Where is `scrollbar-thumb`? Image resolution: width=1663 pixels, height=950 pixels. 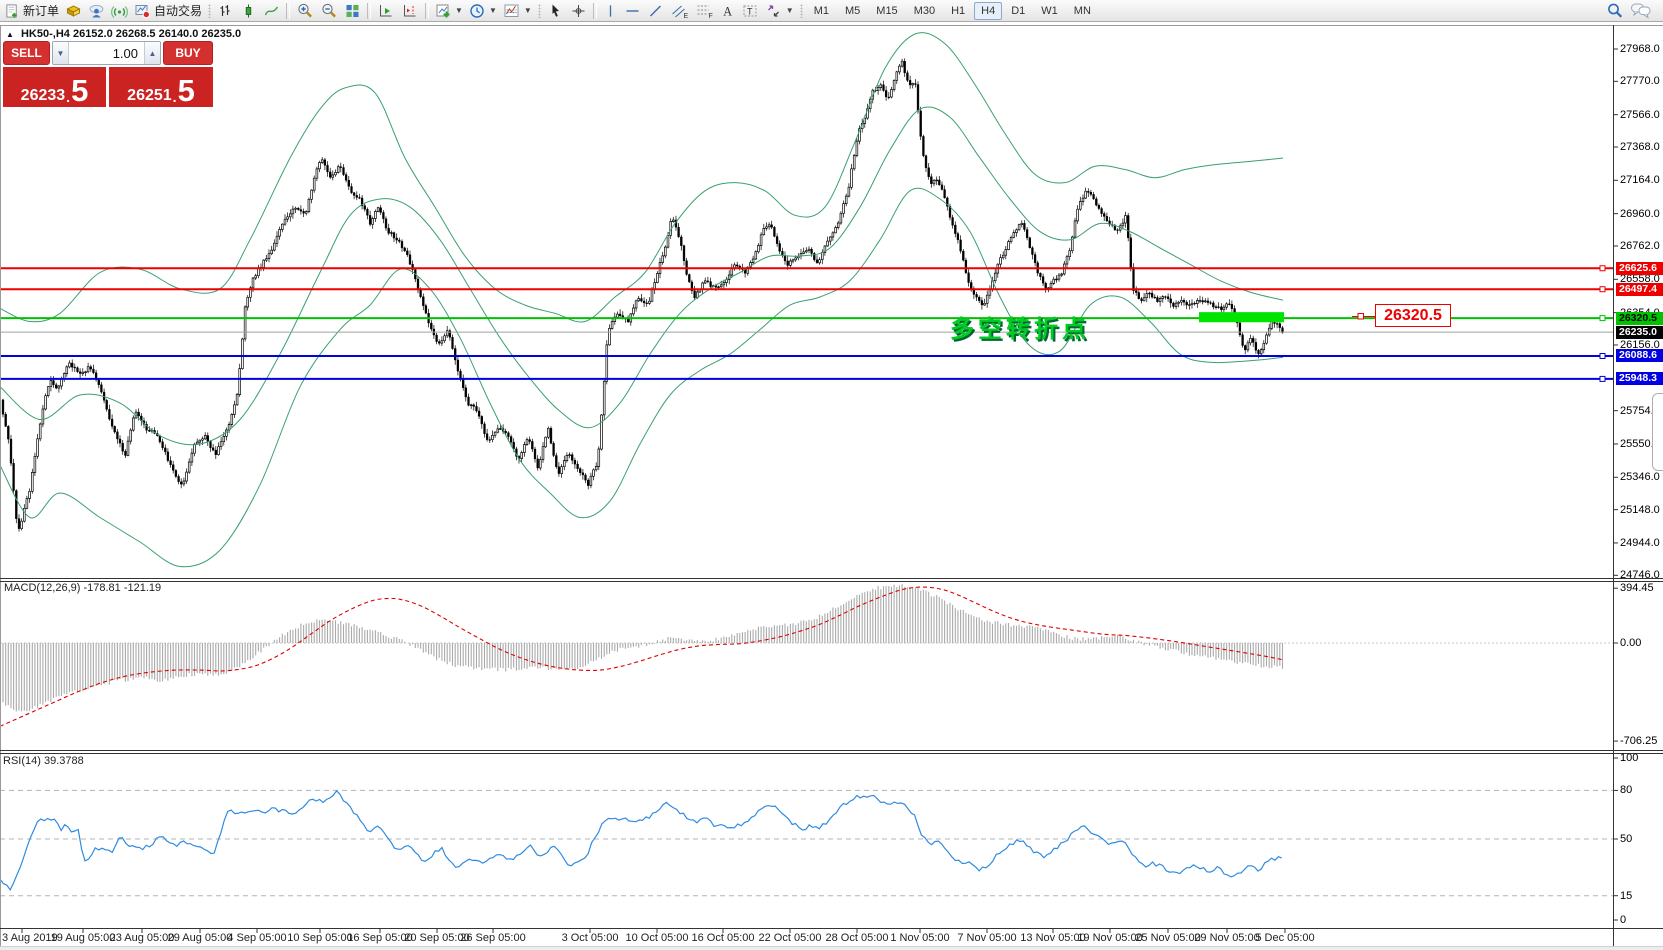 scrollbar-thumb is located at coordinates (1657, 432).